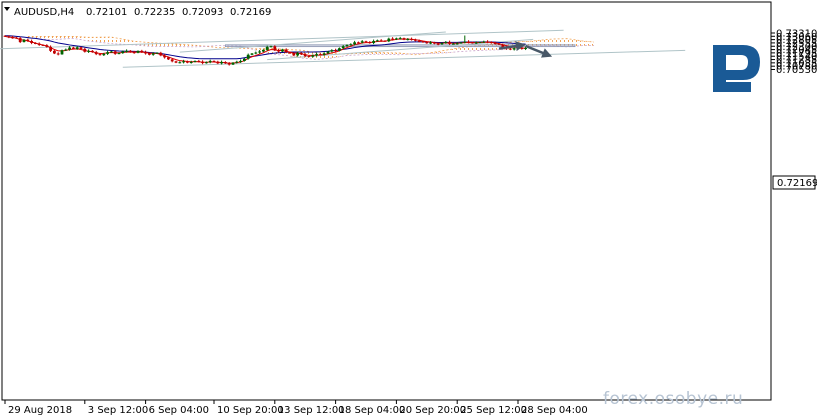 This screenshot has width=817, height=420. What do you see at coordinates (736, 68) in the screenshot?
I see `logo` at bounding box center [736, 68].